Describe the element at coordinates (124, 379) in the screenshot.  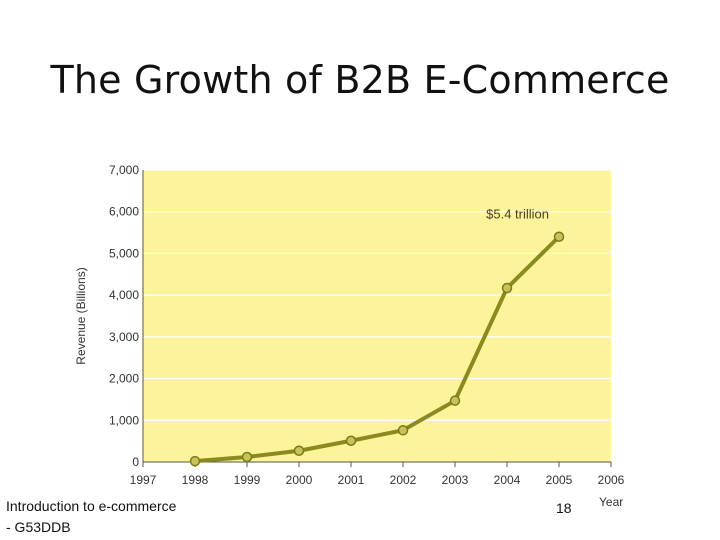
I see `y-tick-label: 2,000` at that location.